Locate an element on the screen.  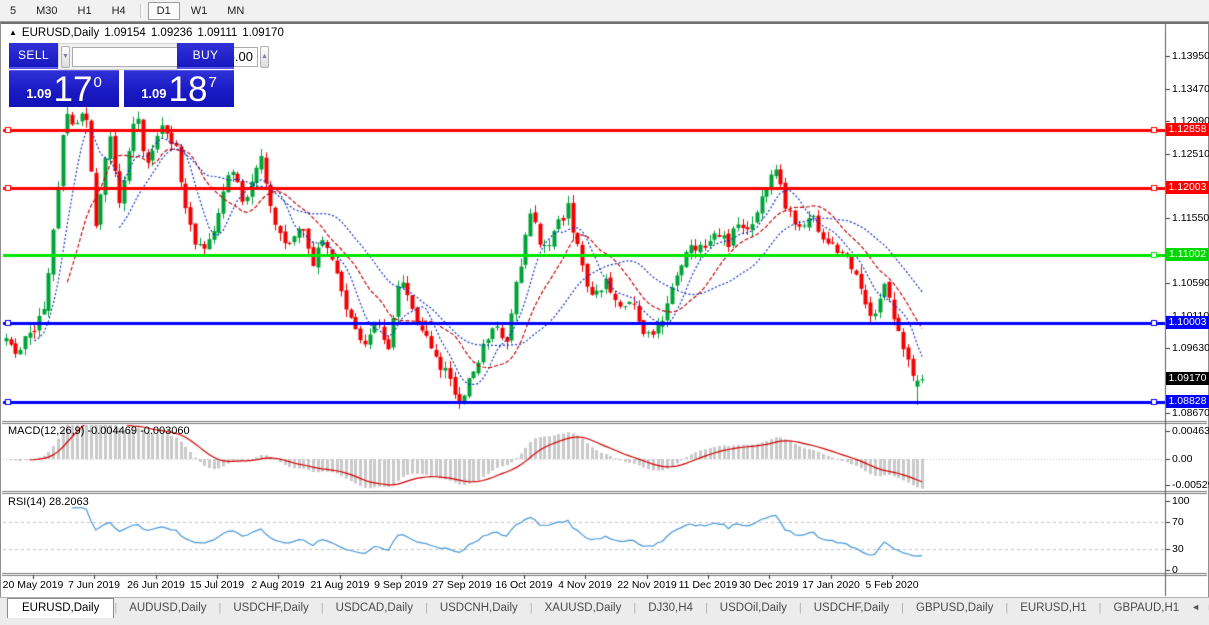
tab-scroll-arrows: ◄► is located at coordinates (1200, 607).